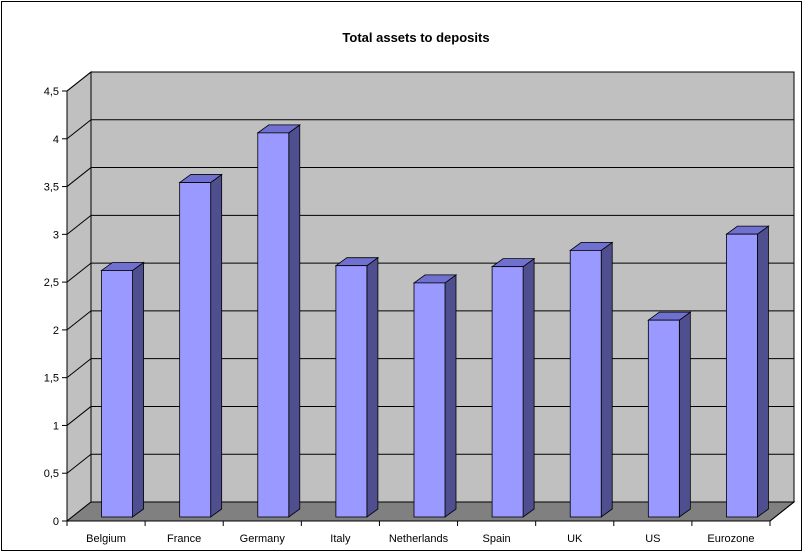 The height and width of the screenshot is (552, 803). Describe the element at coordinates (51, 283) in the screenshot. I see `y-tick-label: 2,5` at that location.